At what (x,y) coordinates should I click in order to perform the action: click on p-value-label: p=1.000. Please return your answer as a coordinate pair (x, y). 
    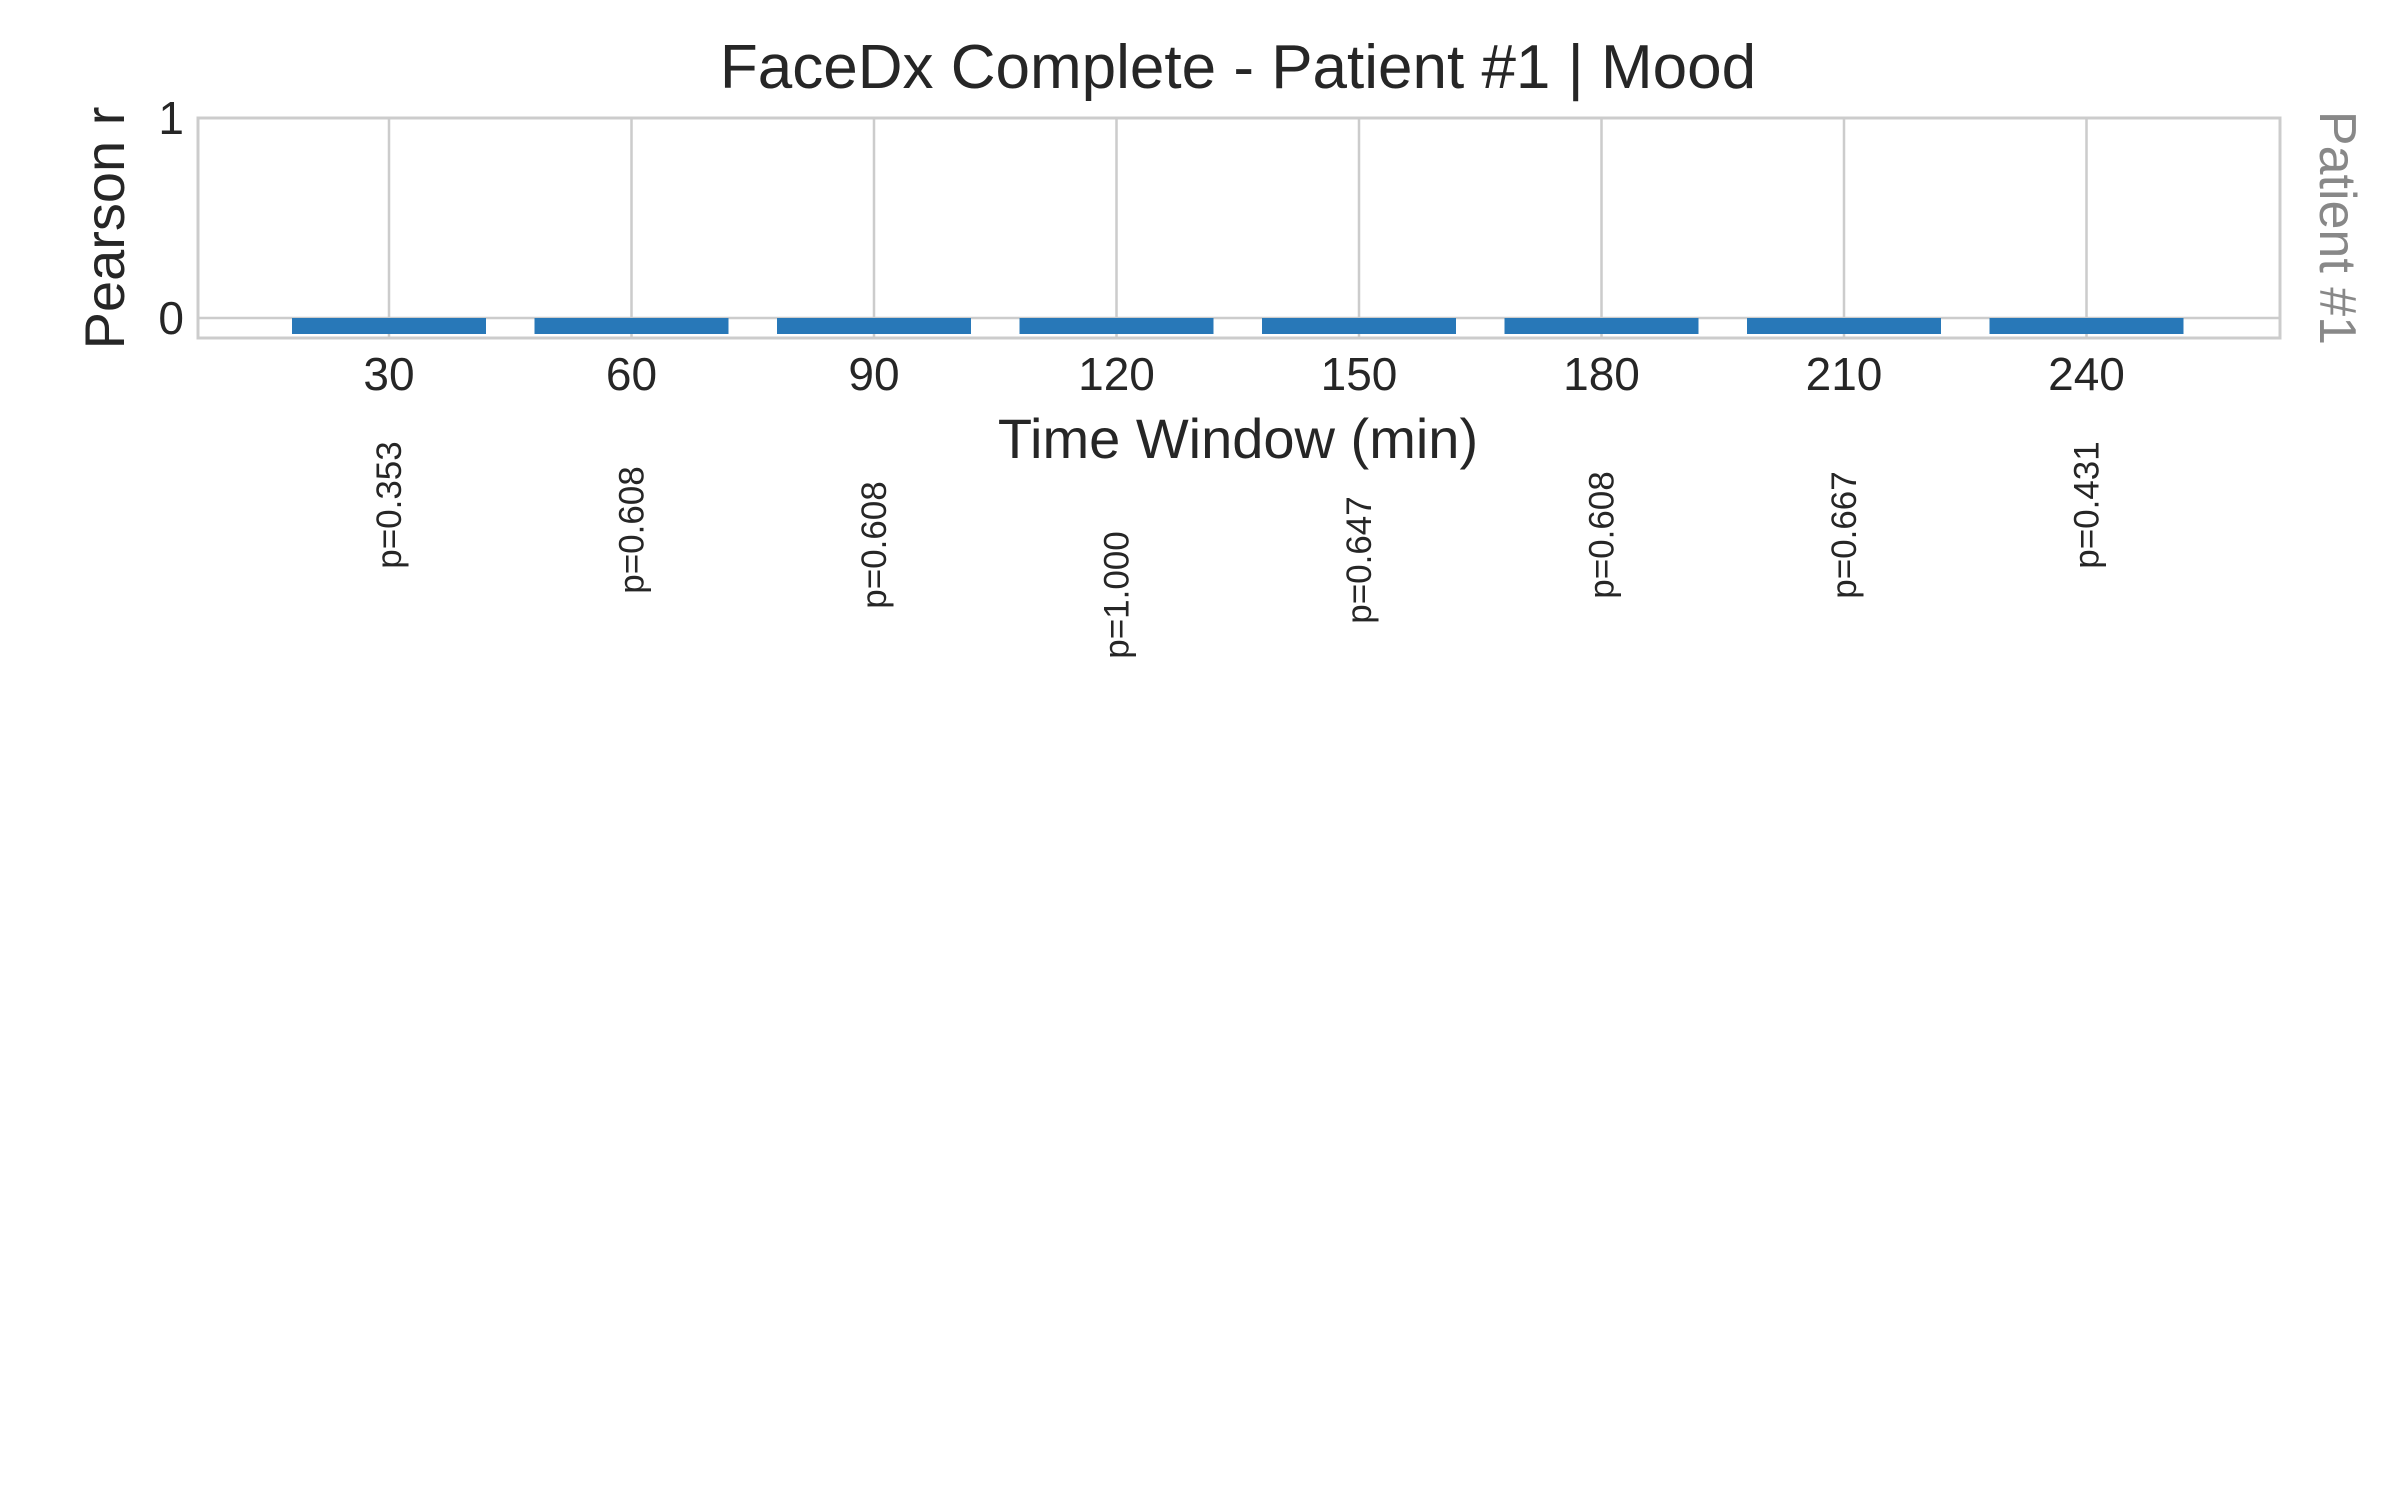
    Looking at the image, I should click on (1117, 595).